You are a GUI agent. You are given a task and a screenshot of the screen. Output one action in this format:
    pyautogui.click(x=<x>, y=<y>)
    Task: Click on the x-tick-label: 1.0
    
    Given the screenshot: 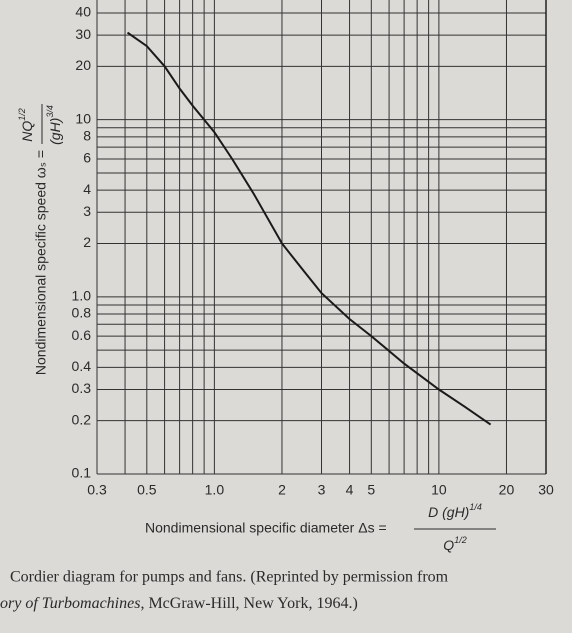 What is the action you would take?
    pyautogui.click(x=215, y=490)
    